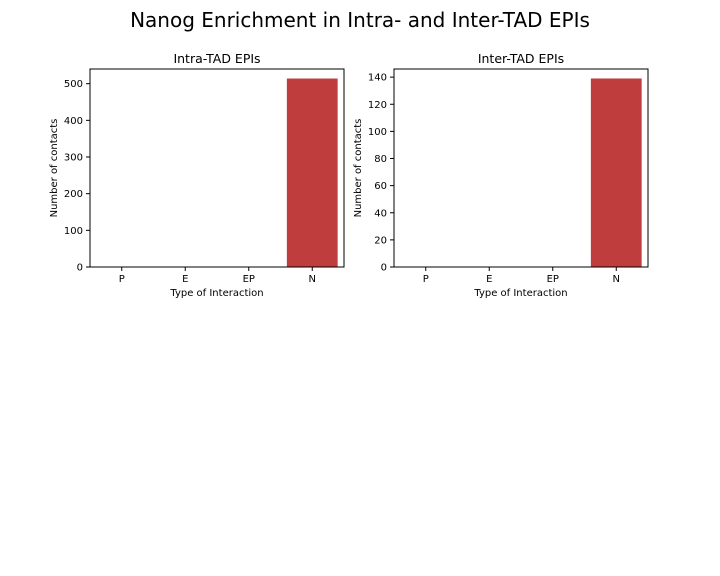 The image size is (720, 576). Describe the element at coordinates (377, 78) in the screenshot. I see `y-tick-label: 140` at that location.